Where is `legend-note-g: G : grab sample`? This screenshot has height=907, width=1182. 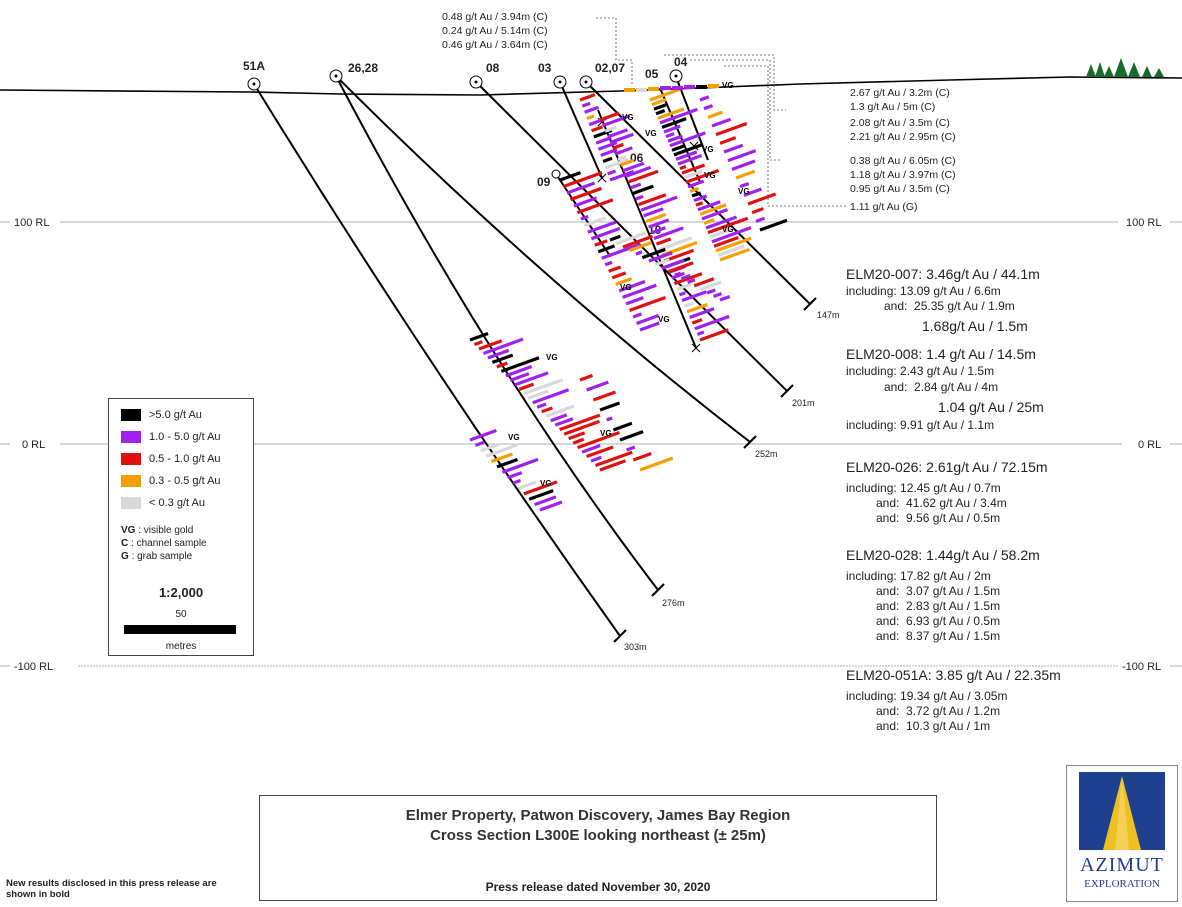
legend-note-g: G : grab sample is located at coordinates (157, 556).